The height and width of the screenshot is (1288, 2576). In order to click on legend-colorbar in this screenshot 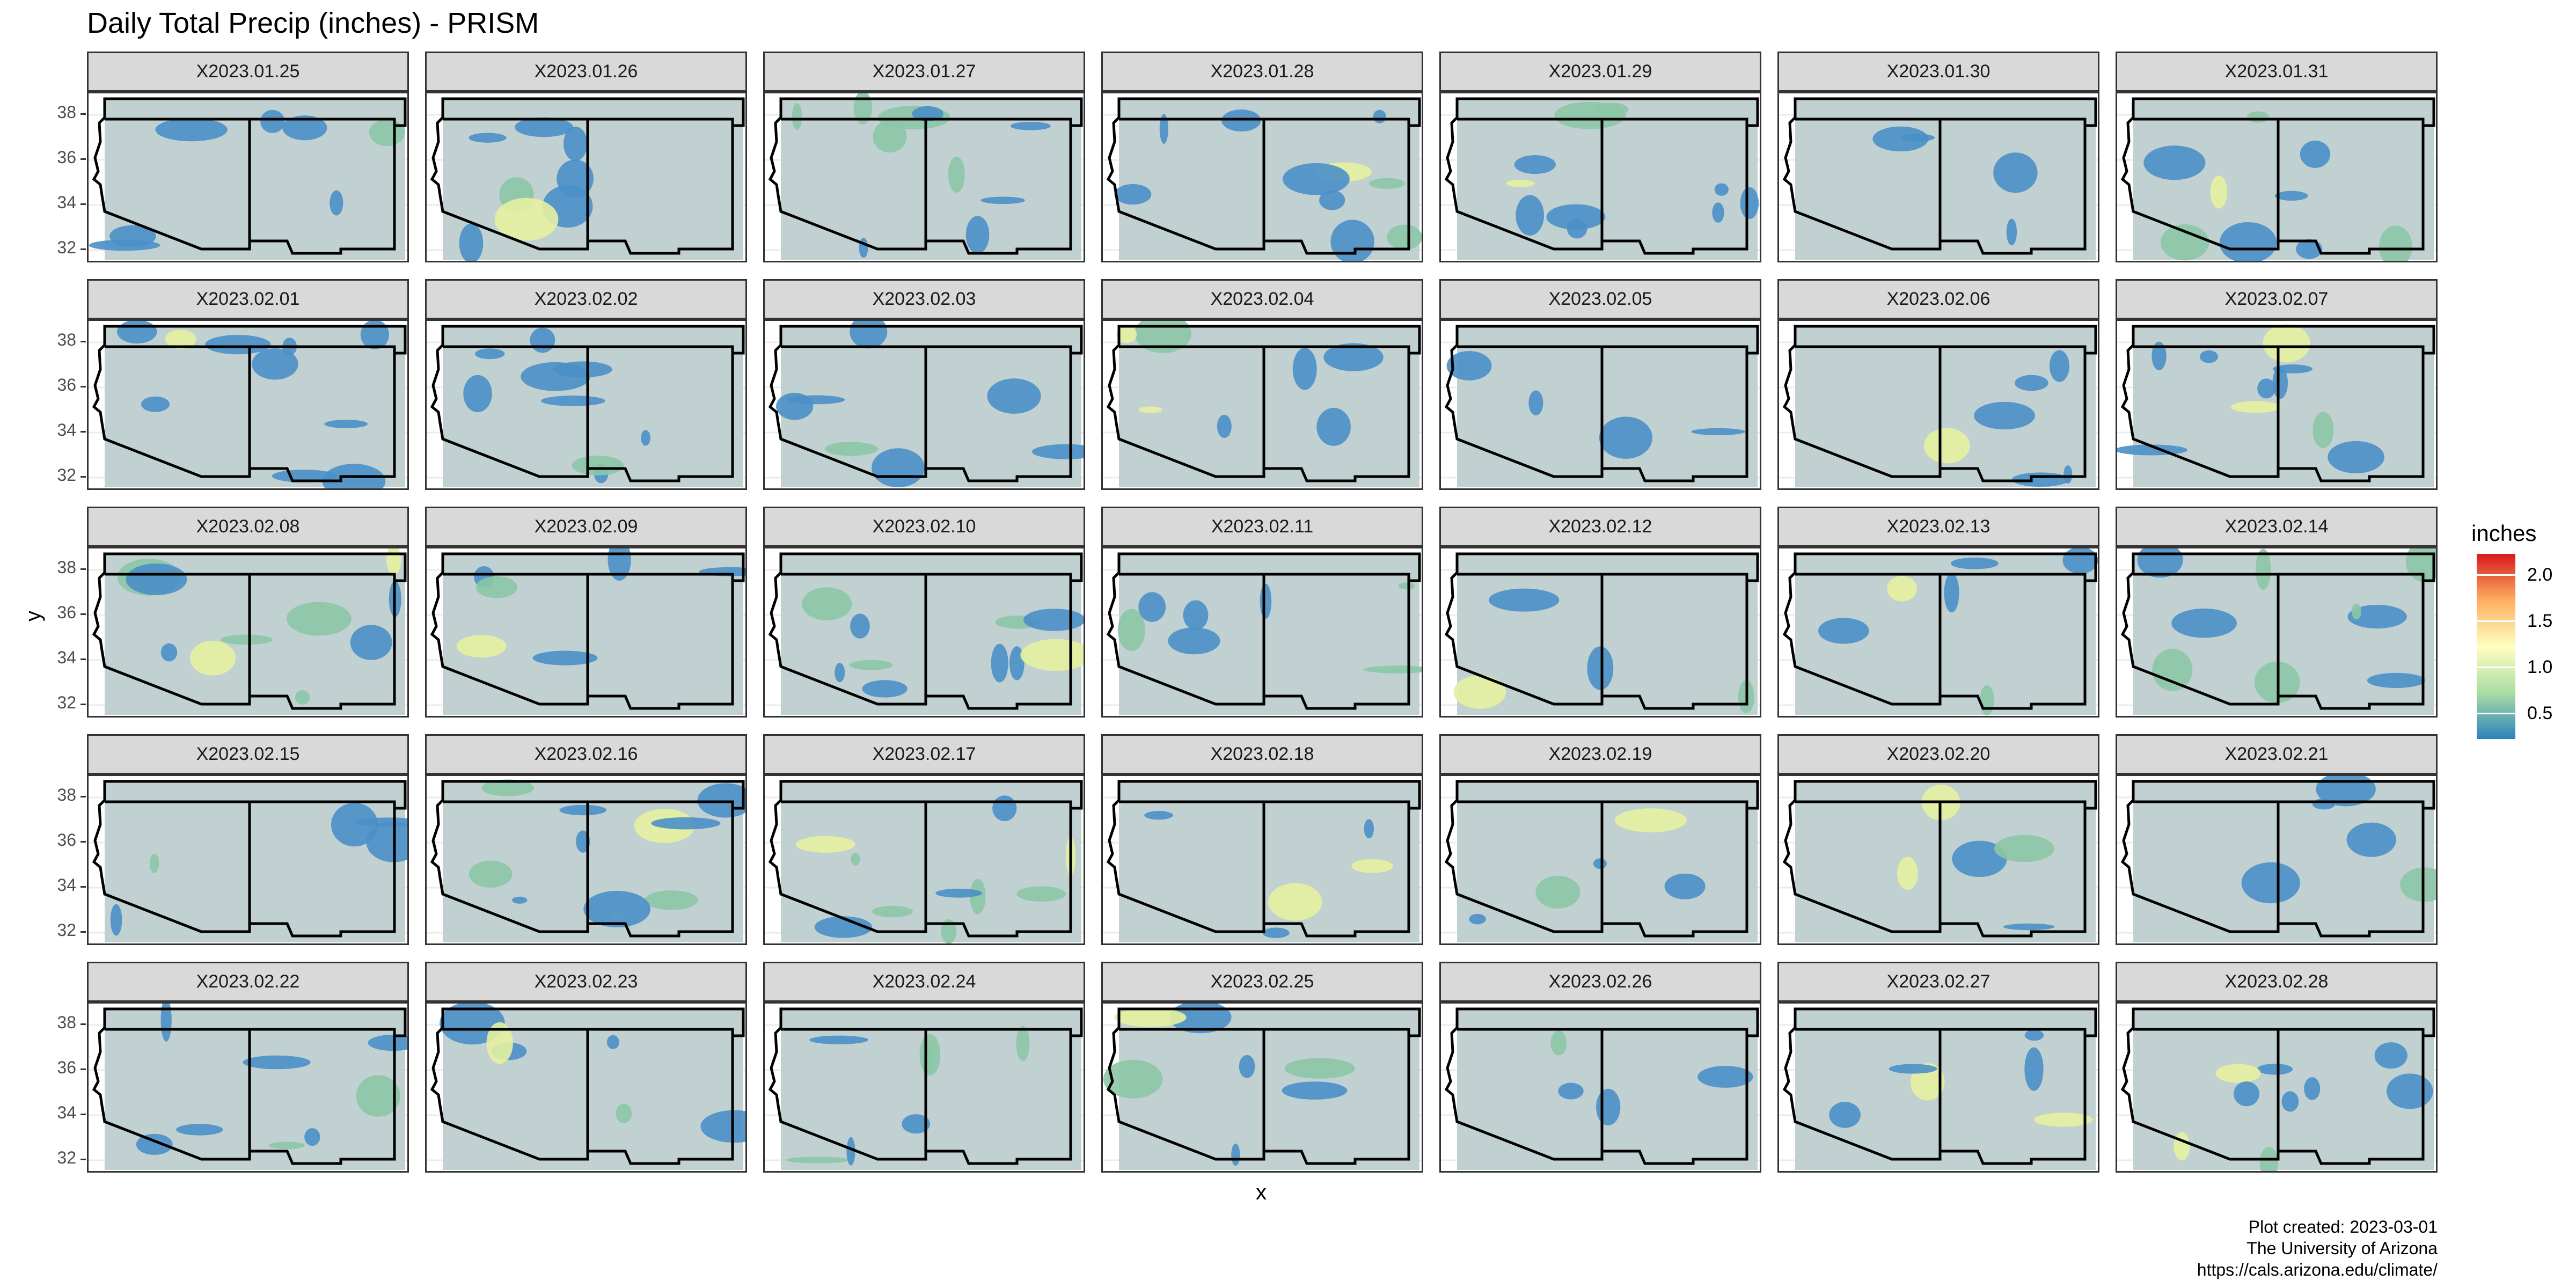, I will do `click(2496, 646)`.